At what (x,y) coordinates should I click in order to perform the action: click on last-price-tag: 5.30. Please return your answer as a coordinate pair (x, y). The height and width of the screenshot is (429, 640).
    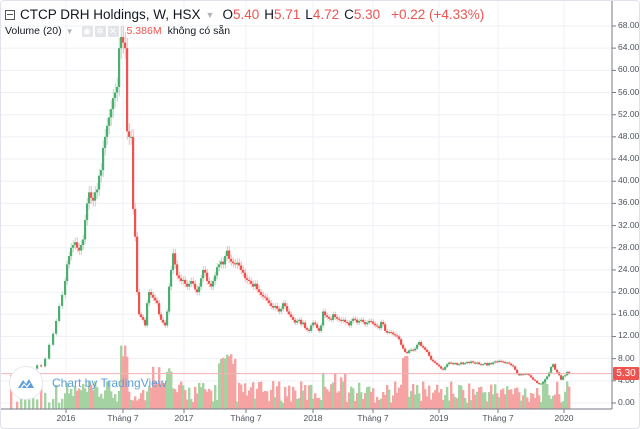
    Looking at the image, I should click on (626, 373).